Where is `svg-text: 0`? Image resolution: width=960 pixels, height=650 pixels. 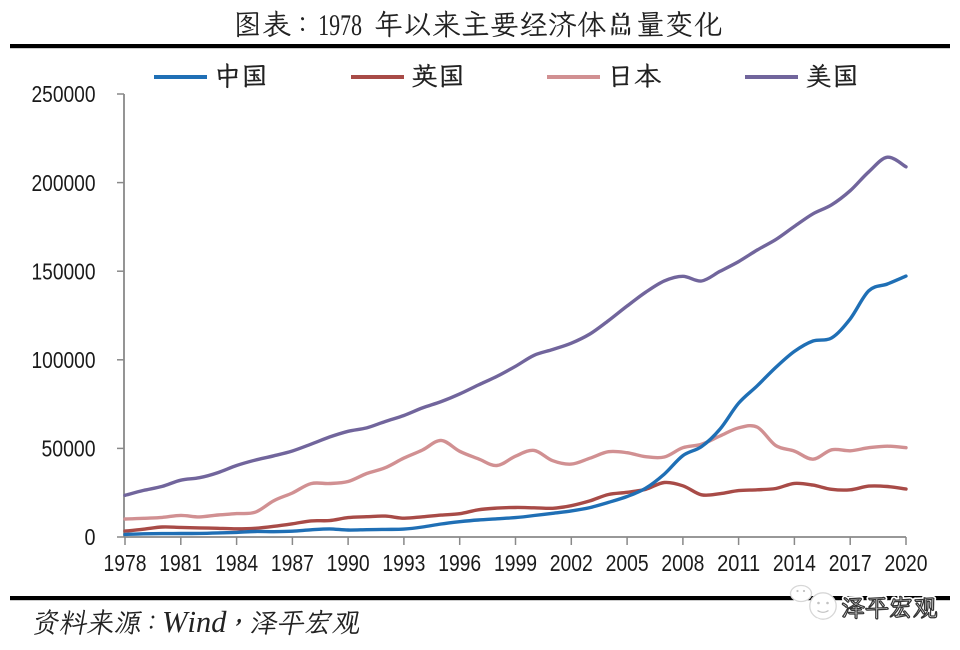
svg-text: 0 is located at coordinates (90, 537).